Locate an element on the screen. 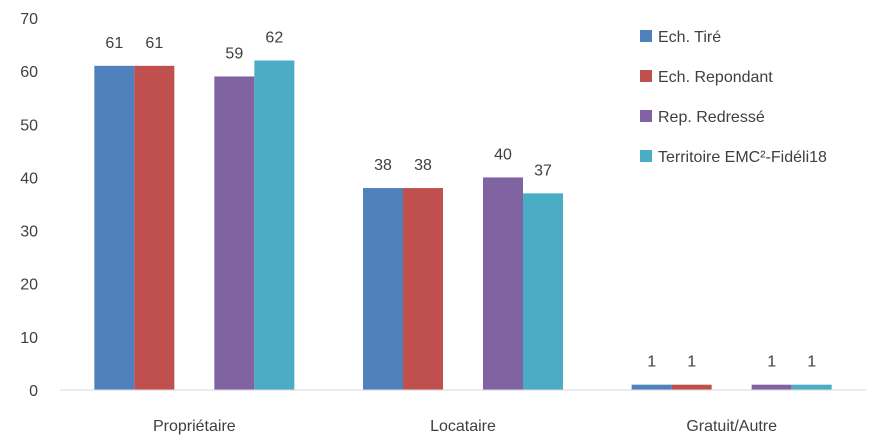  y-tick-label: 50 is located at coordinates (29, 125).